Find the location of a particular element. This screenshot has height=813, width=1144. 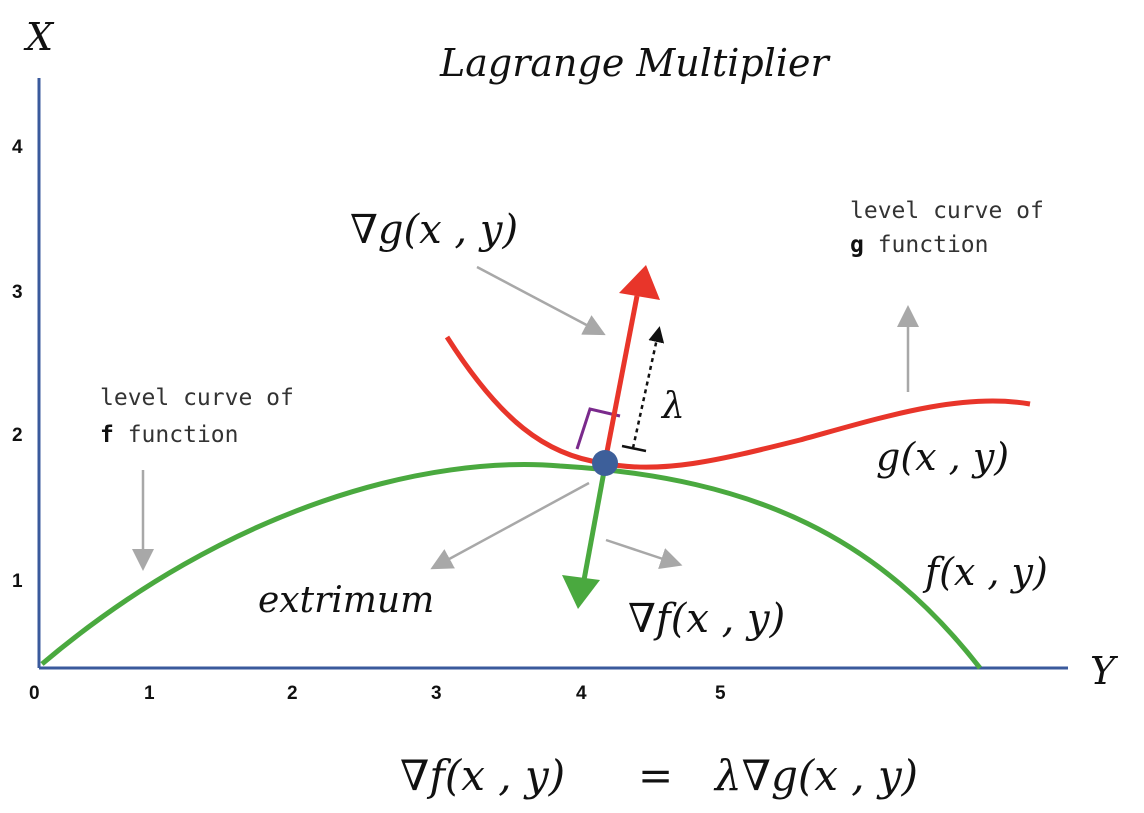

g-level-annotation: level curve of is located at coordinates (947, 211).